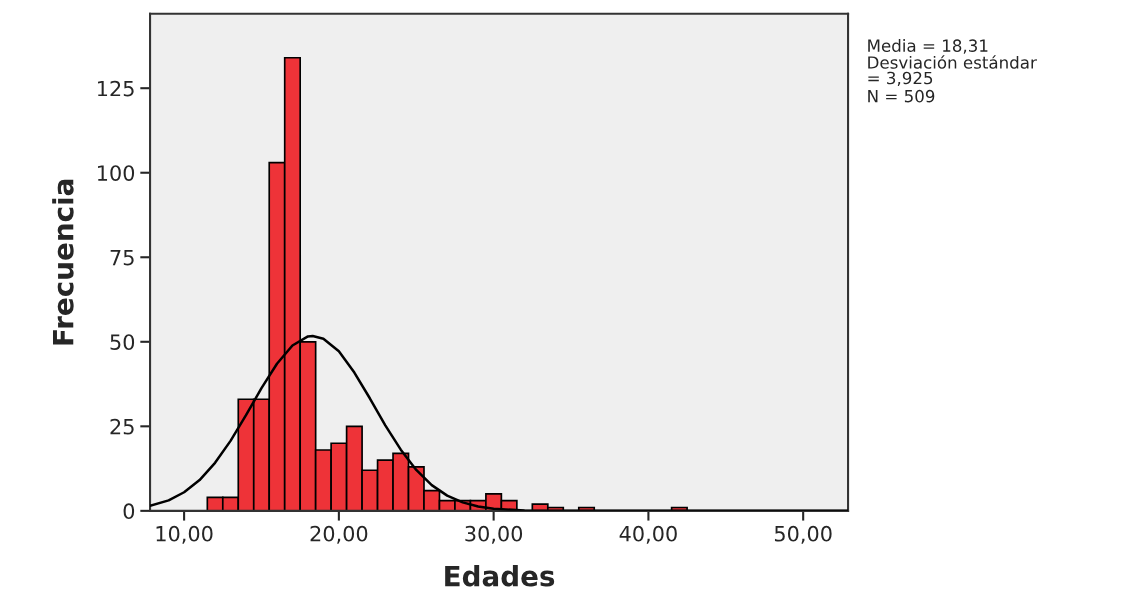 The width and height of the screenshot is (1124, 601). I want to click on y-tick-label: 25, so click(122, 426).